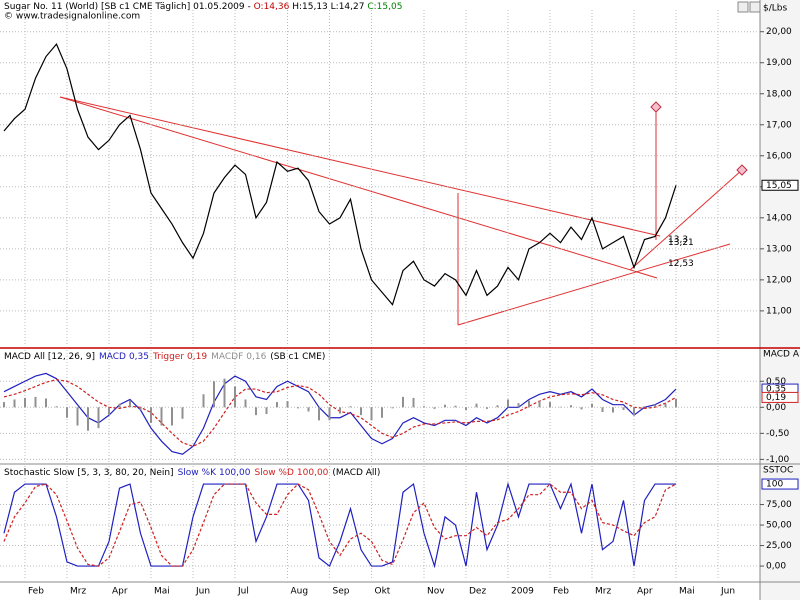 This screenshot has height=600, width=800. What do you see at coordinates (341, 592) in the screenshot?
I see `x-tick-label: Sep` at bounding box center [341, 592].